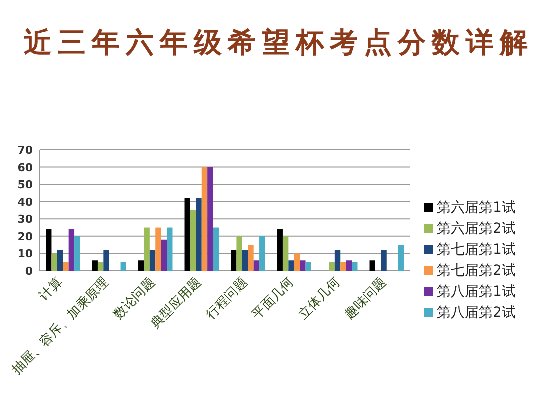 The height and width of the screenshot is (412, 558). Describe the element at coordinates (26, 254) in the screenshot. I see `y-tick-label: 10` at that location.